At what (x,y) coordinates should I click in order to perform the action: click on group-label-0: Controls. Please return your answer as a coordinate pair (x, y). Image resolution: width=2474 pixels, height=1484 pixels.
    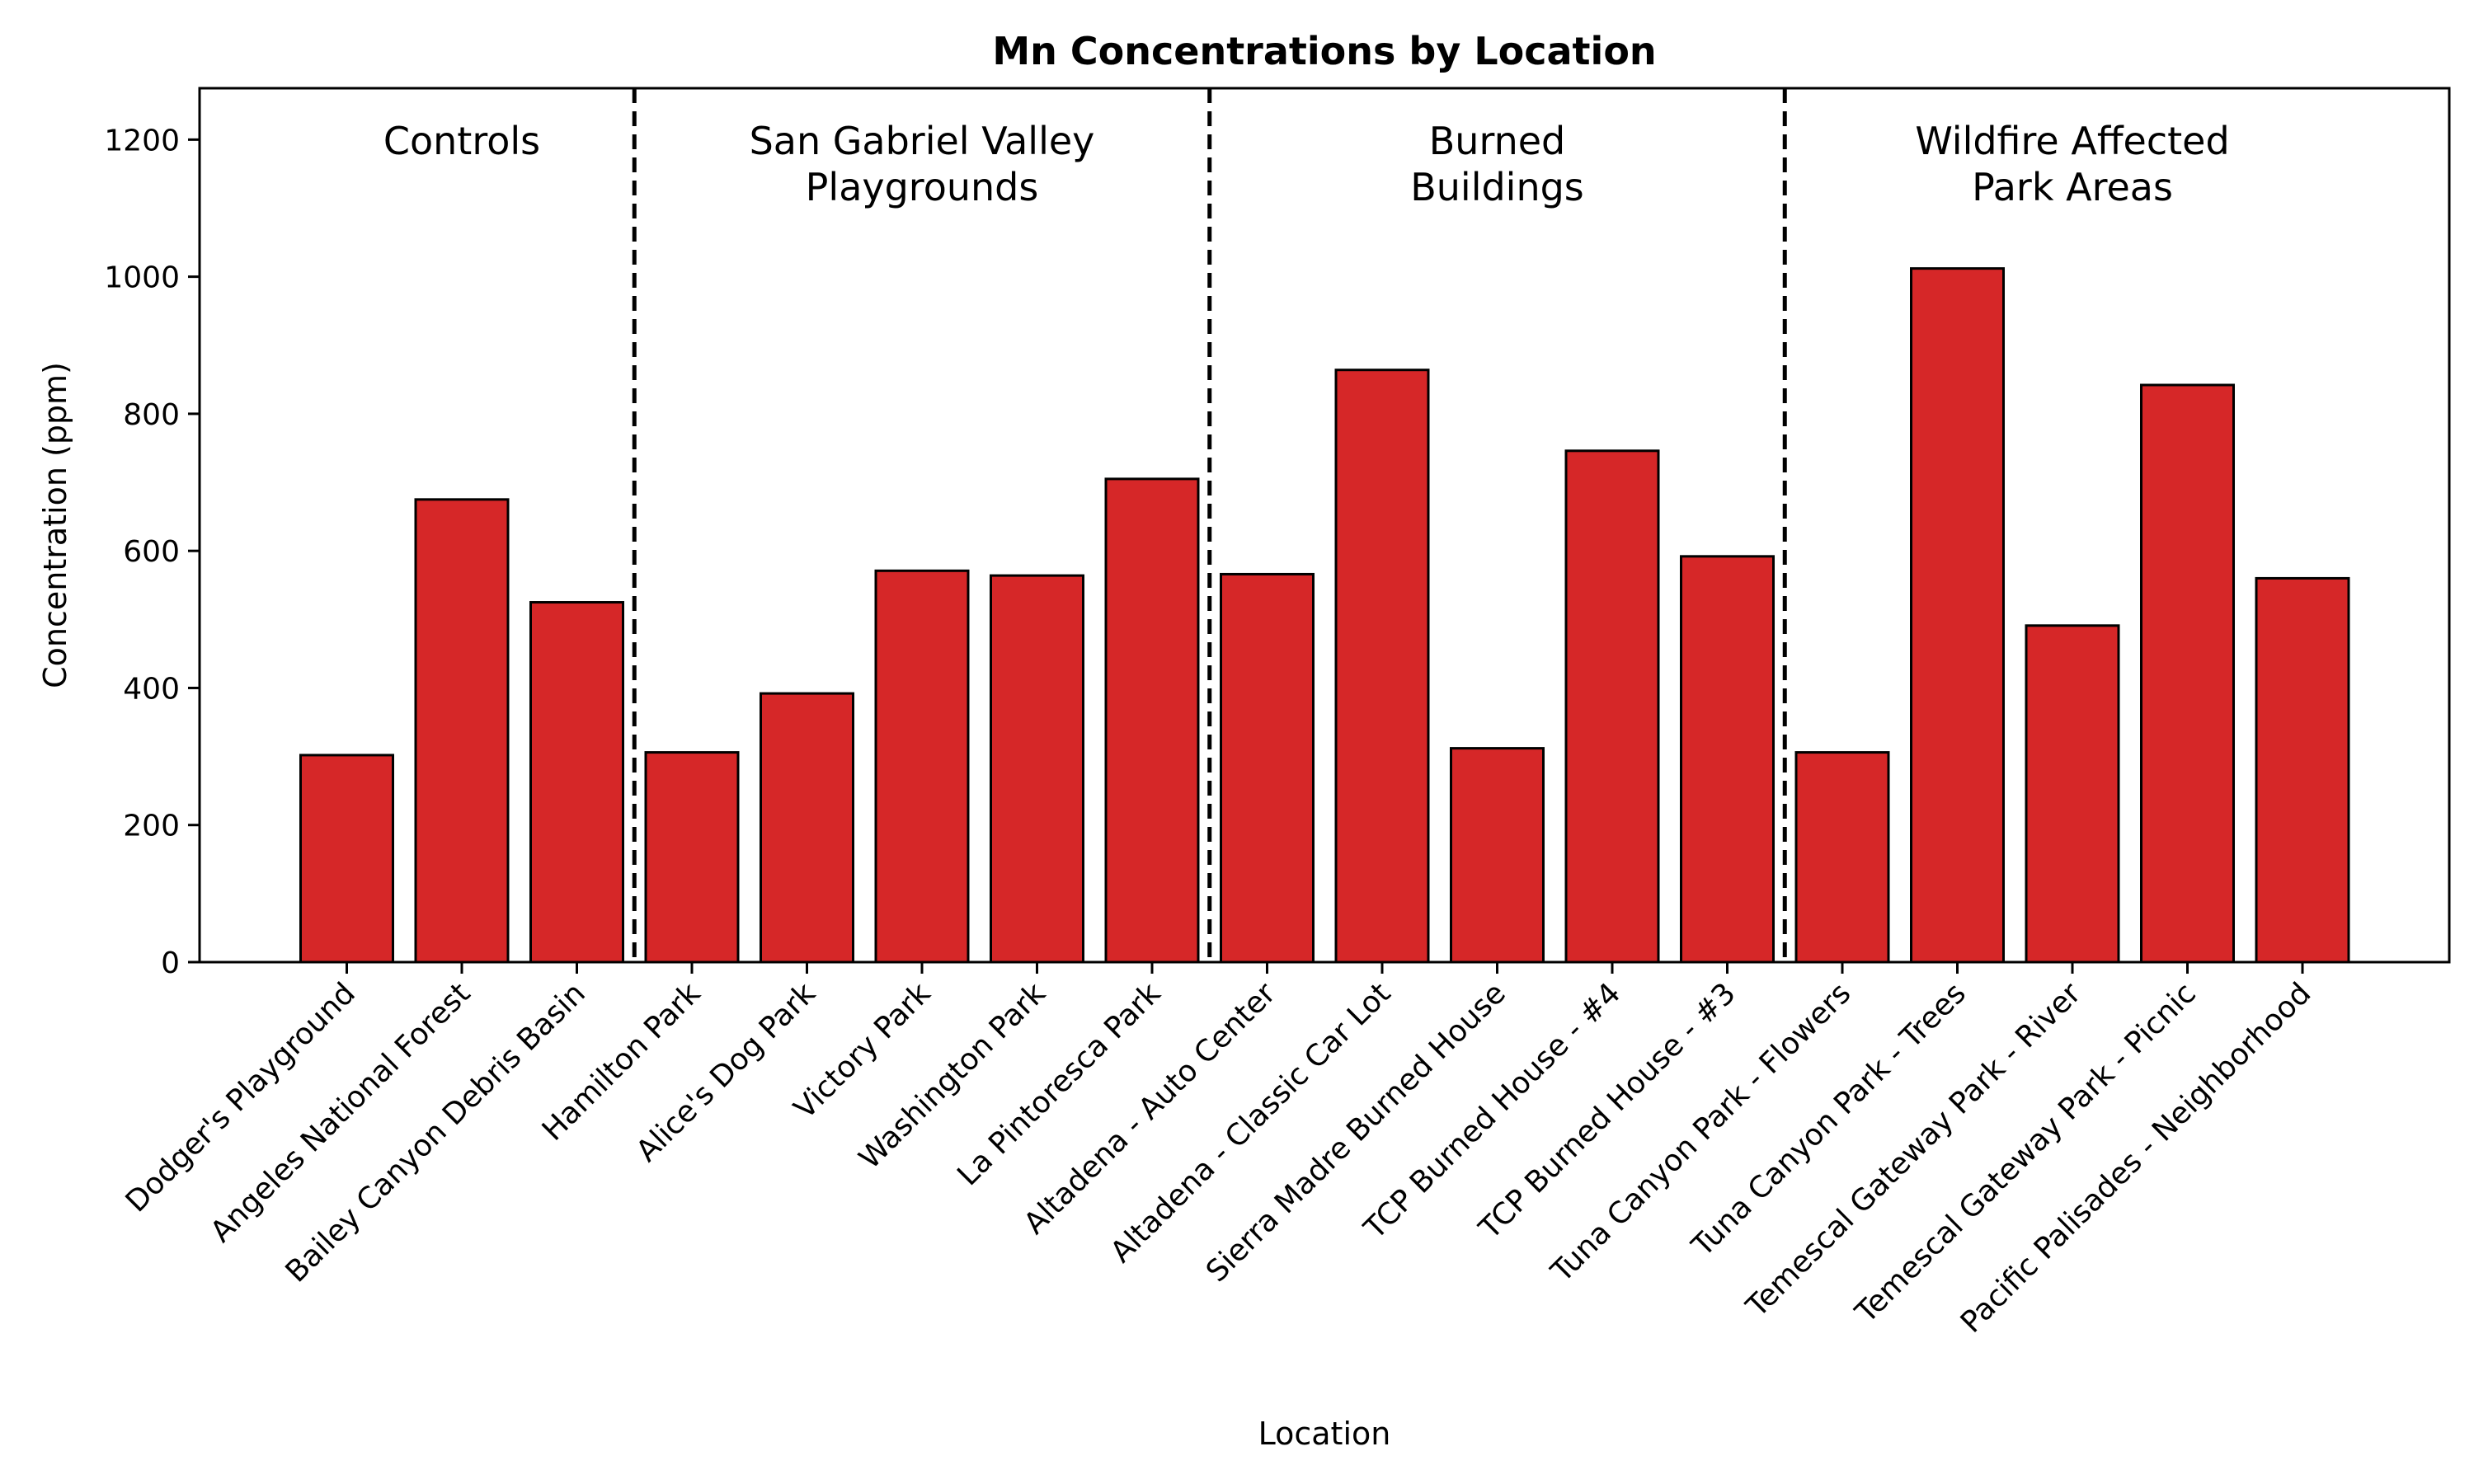
    Looking at the image, I should click on (461, 141).